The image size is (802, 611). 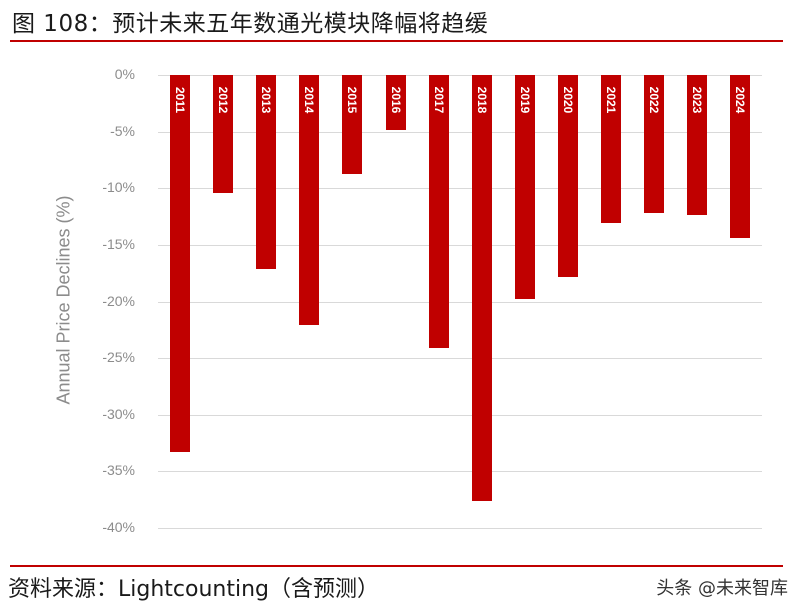 What do you see at coordinates (611, 100) in the screenshot?
I see `bar-category-label: 2021` at bounding box center [611, 100].